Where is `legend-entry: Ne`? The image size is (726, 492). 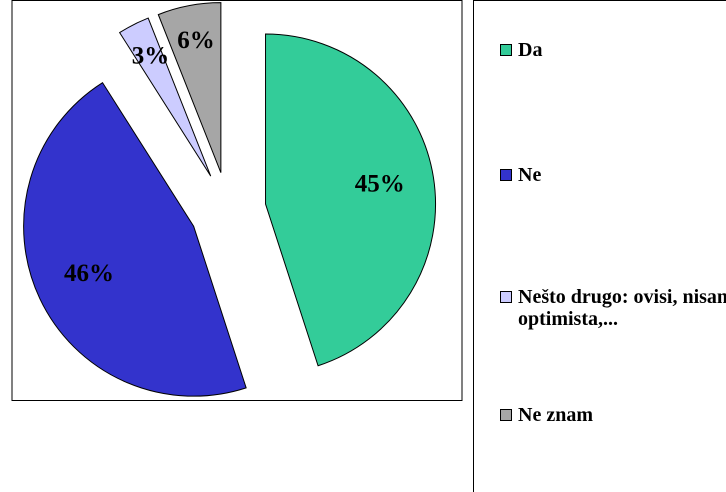 legend-entry: Ne is located at coordinates (612, 175).